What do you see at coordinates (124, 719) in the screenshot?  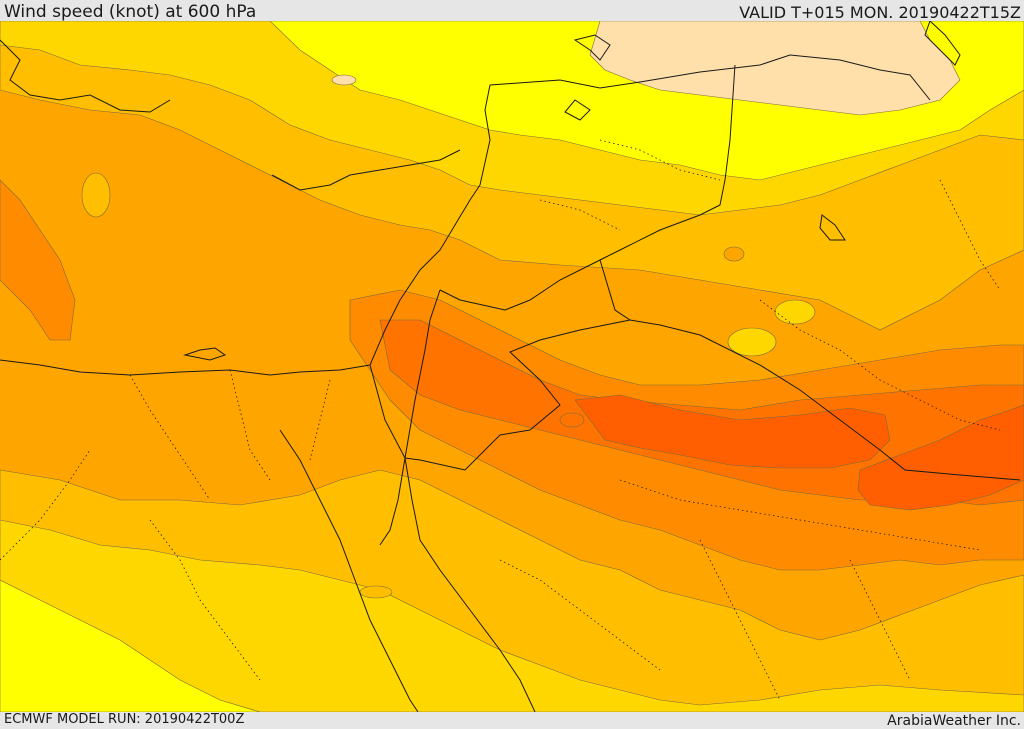 I see `model-run-label: ECMWF MODEL RUN: 20190422T00Z` at bounding box center [124, 719].